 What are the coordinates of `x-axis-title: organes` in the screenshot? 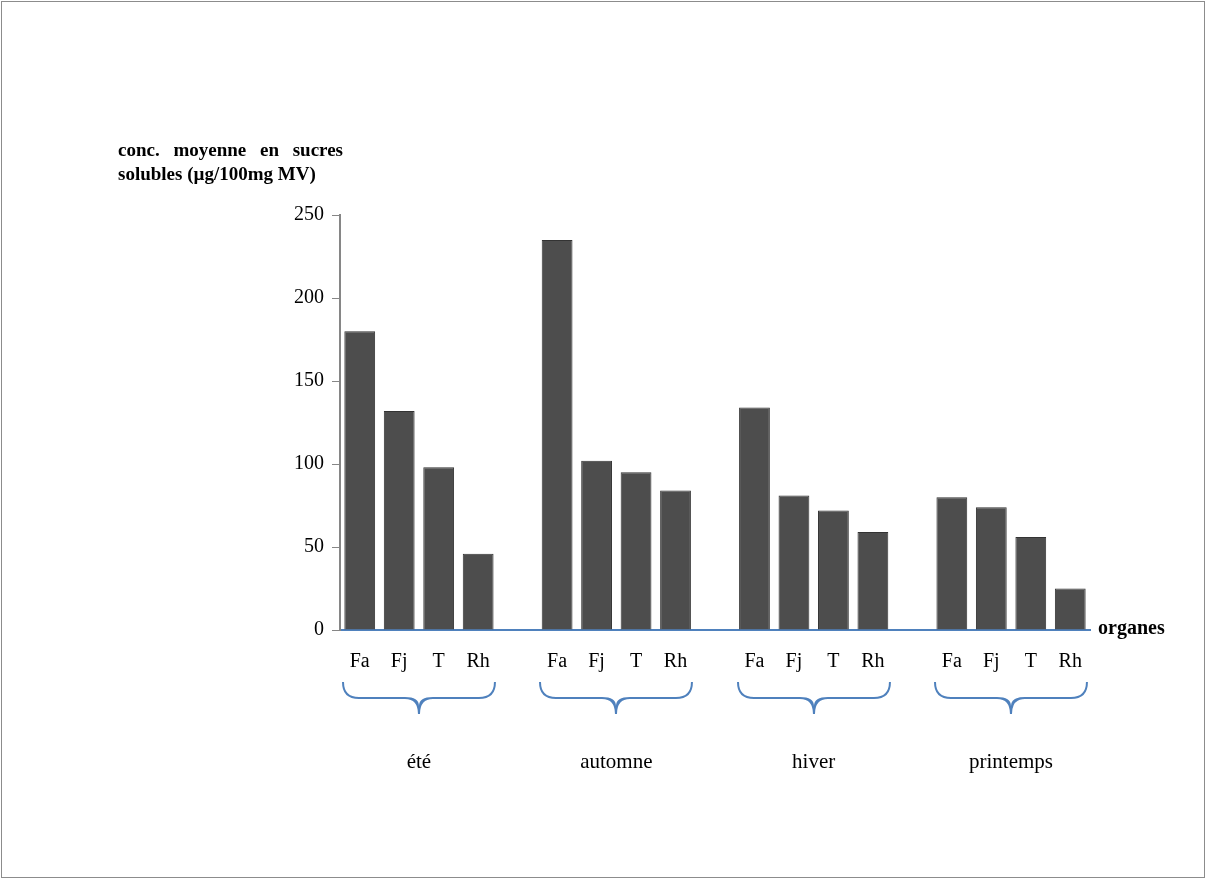 It's located at (1131, 627).